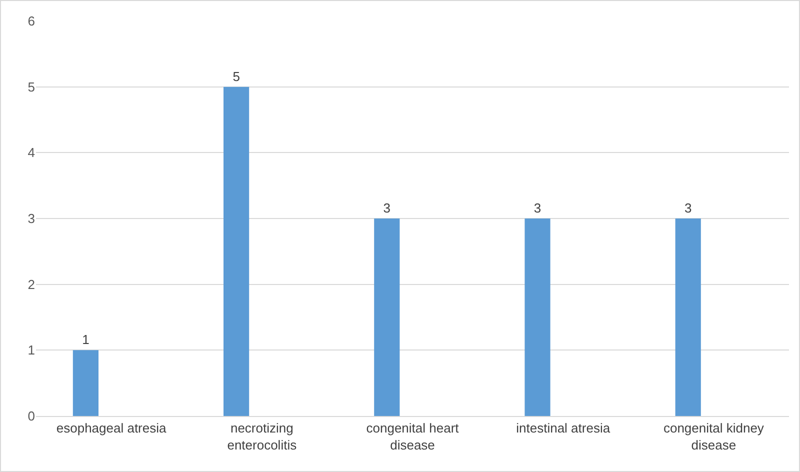  What do you see at coordinates (31, 350) in the screenshot?
I see `y-tick-label: 1` at bounding box center [31, 350].